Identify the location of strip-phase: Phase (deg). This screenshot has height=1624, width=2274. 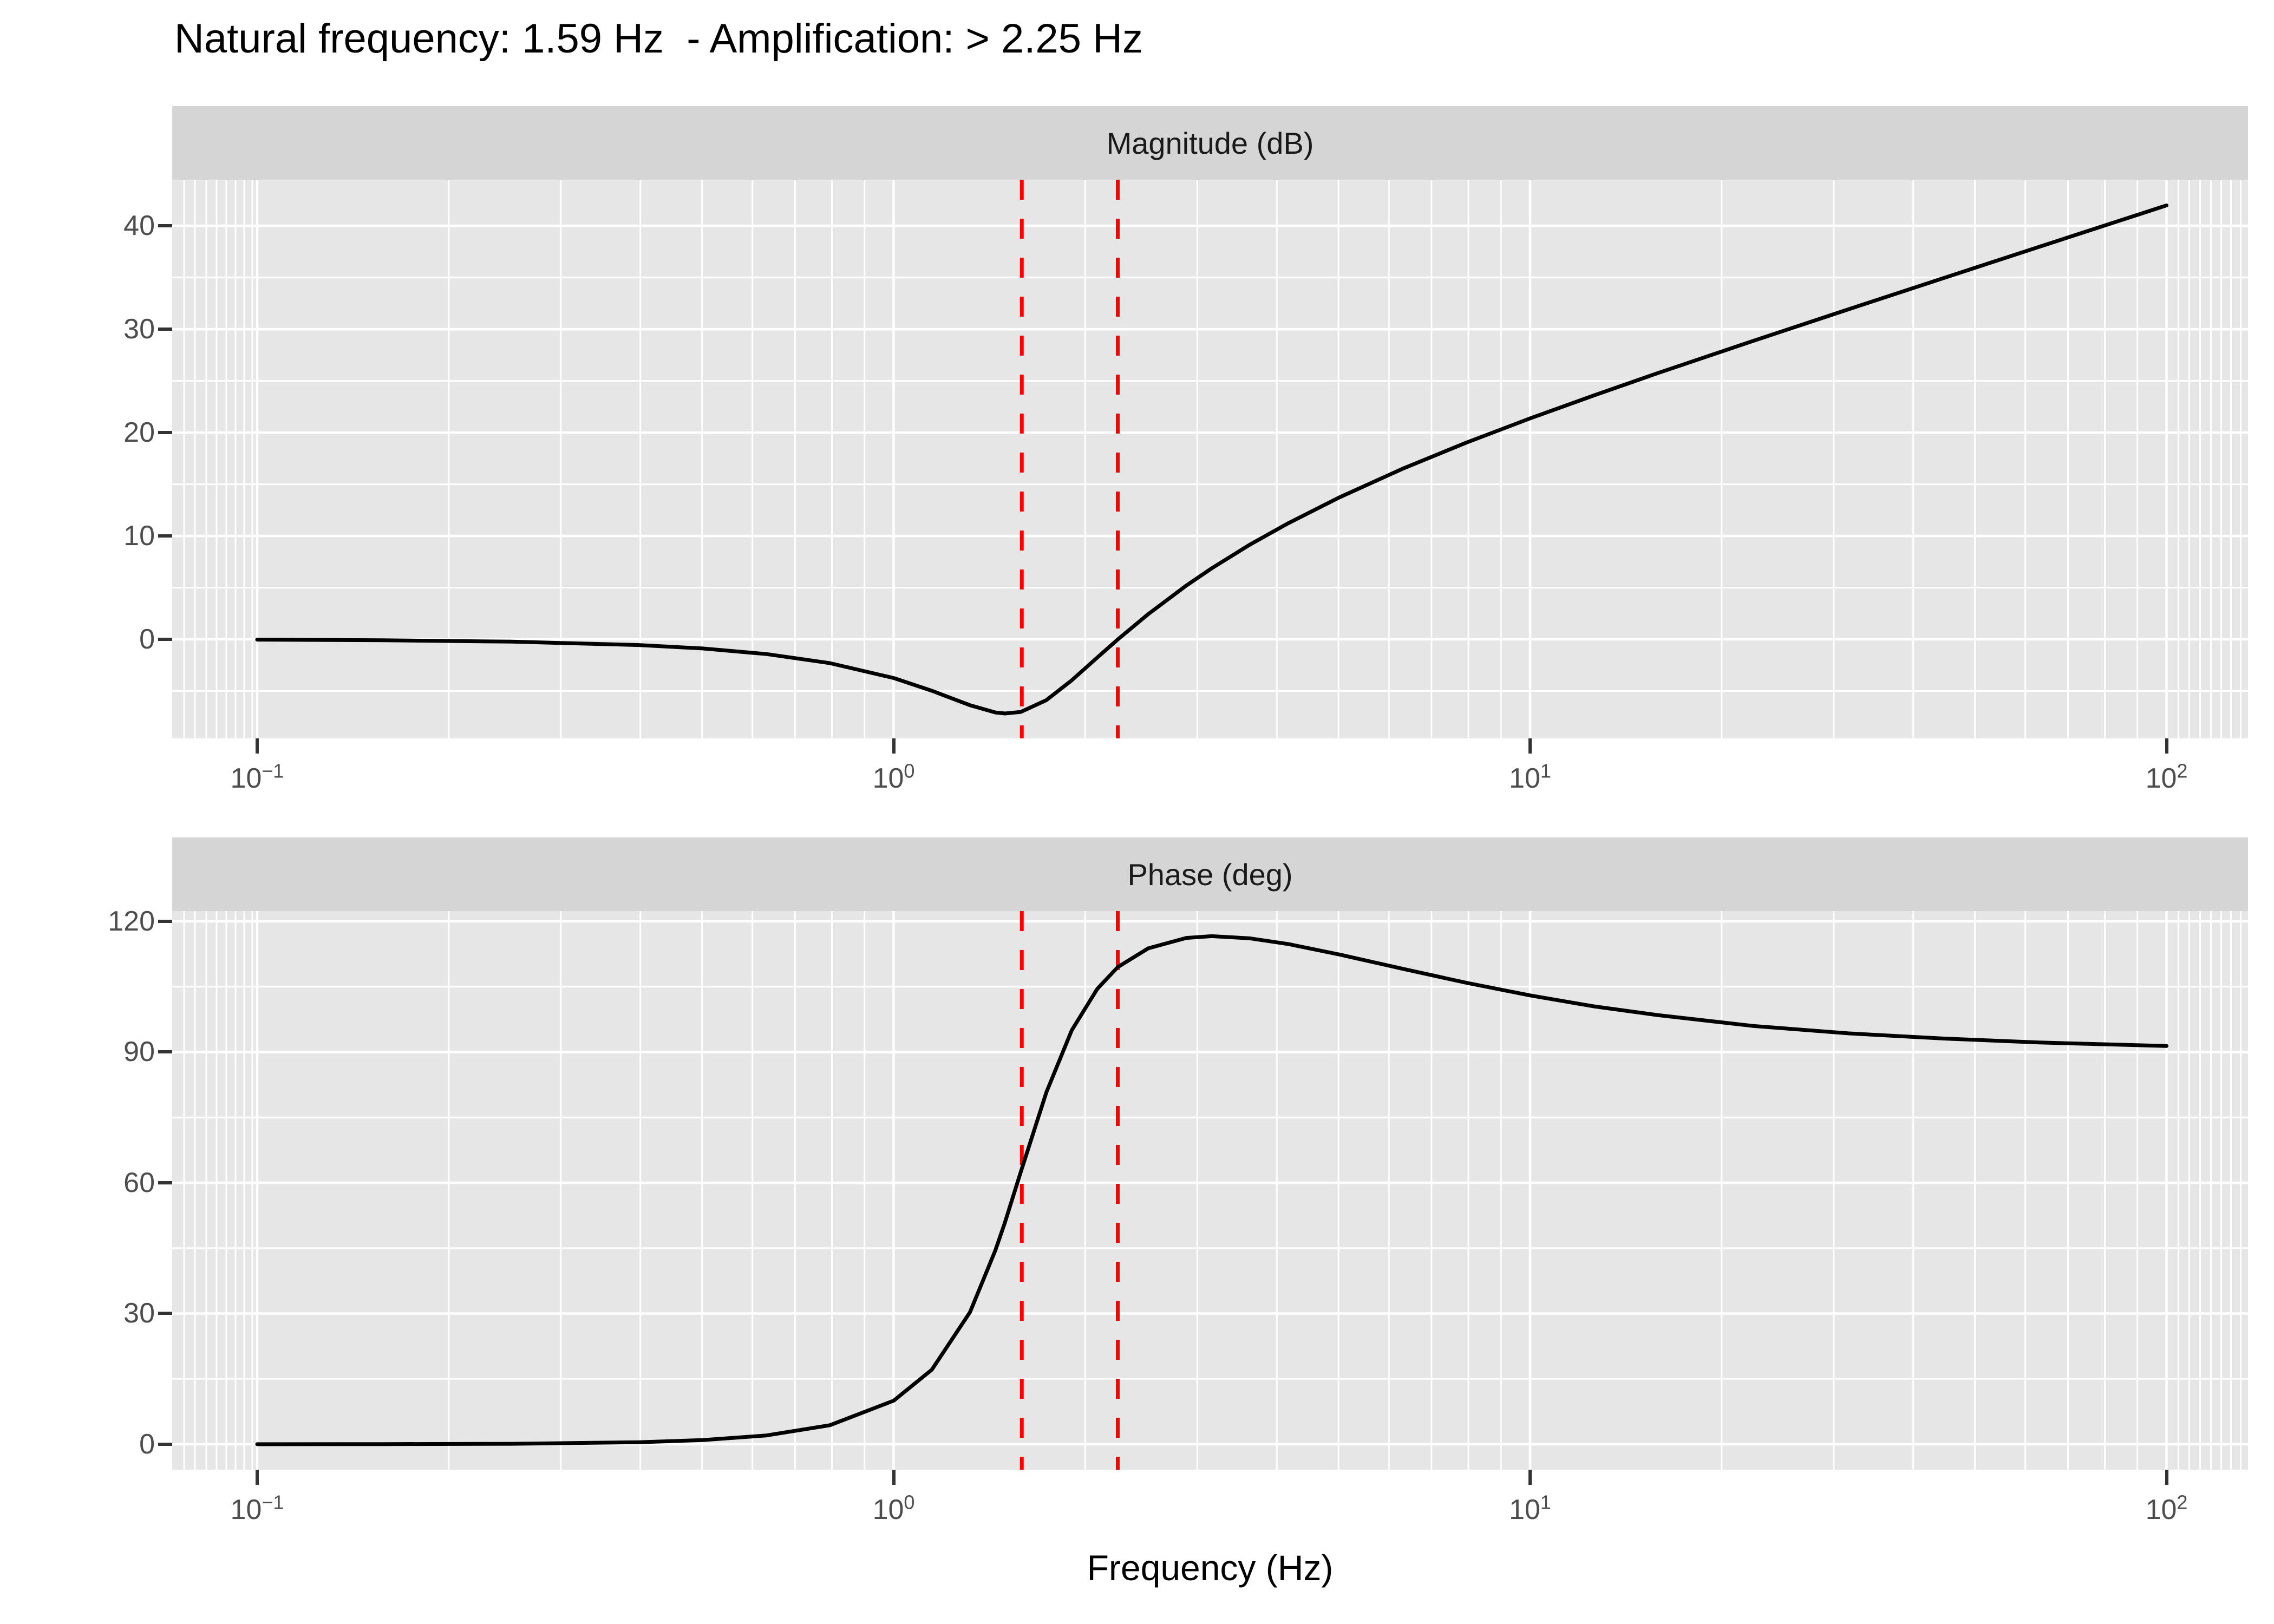
(1210, 874).